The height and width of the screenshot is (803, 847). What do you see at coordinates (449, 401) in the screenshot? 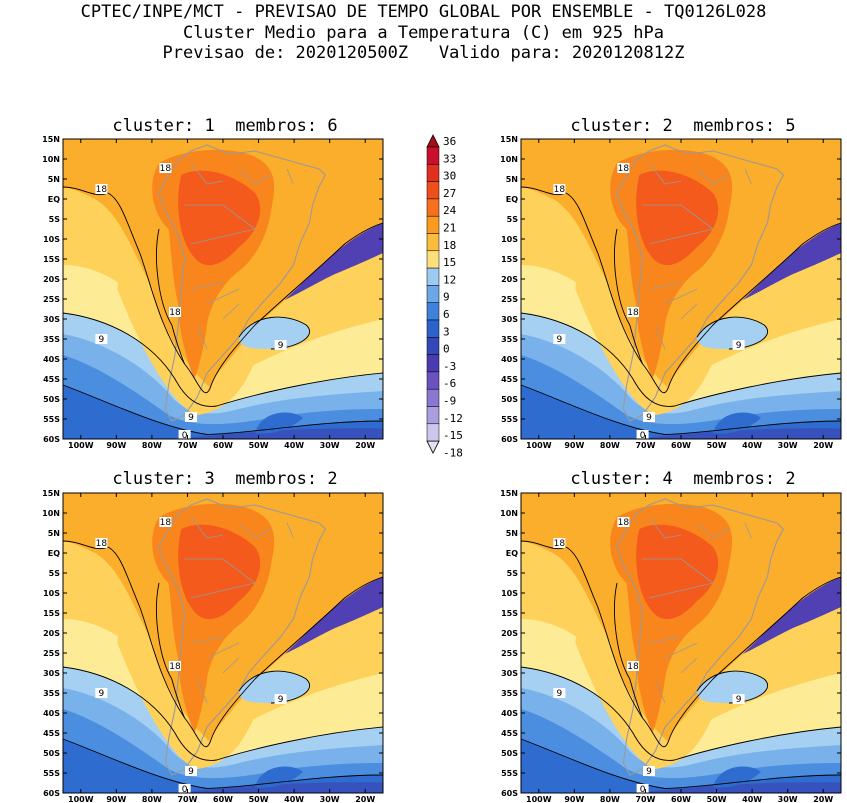
I see `colorbar-label: -9` at bounding box center [449, 401].